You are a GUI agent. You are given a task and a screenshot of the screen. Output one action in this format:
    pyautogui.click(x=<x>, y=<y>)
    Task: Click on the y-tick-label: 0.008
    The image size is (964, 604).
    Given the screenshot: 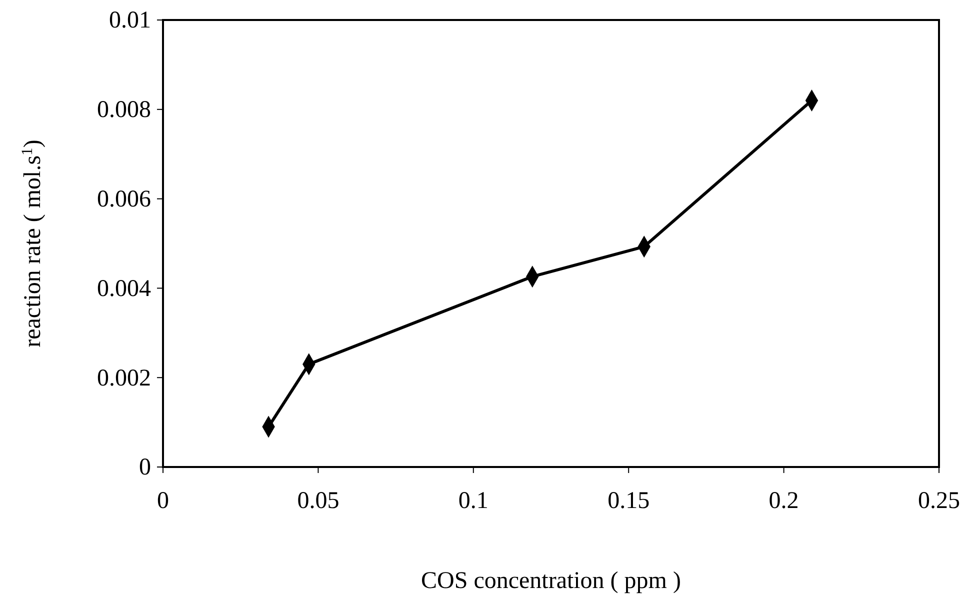 What is the action you would take?
    pyautogui.click(x=124, y=110)
    